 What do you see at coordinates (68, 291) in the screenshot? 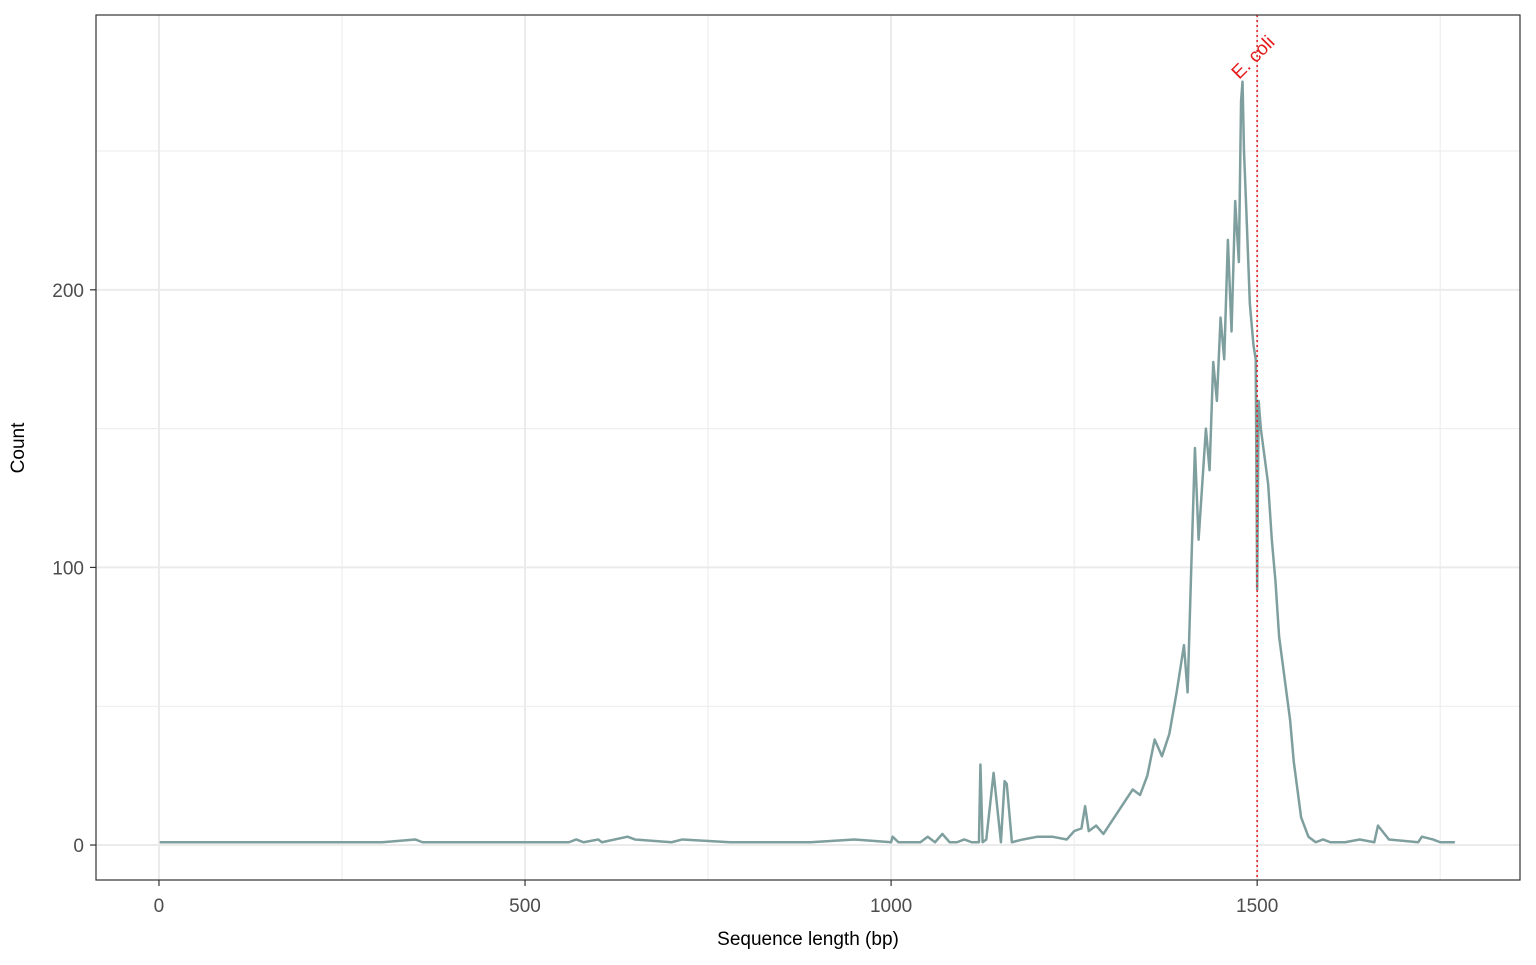
I see `y-tick-label: 200` at bounding box center [68, 291].